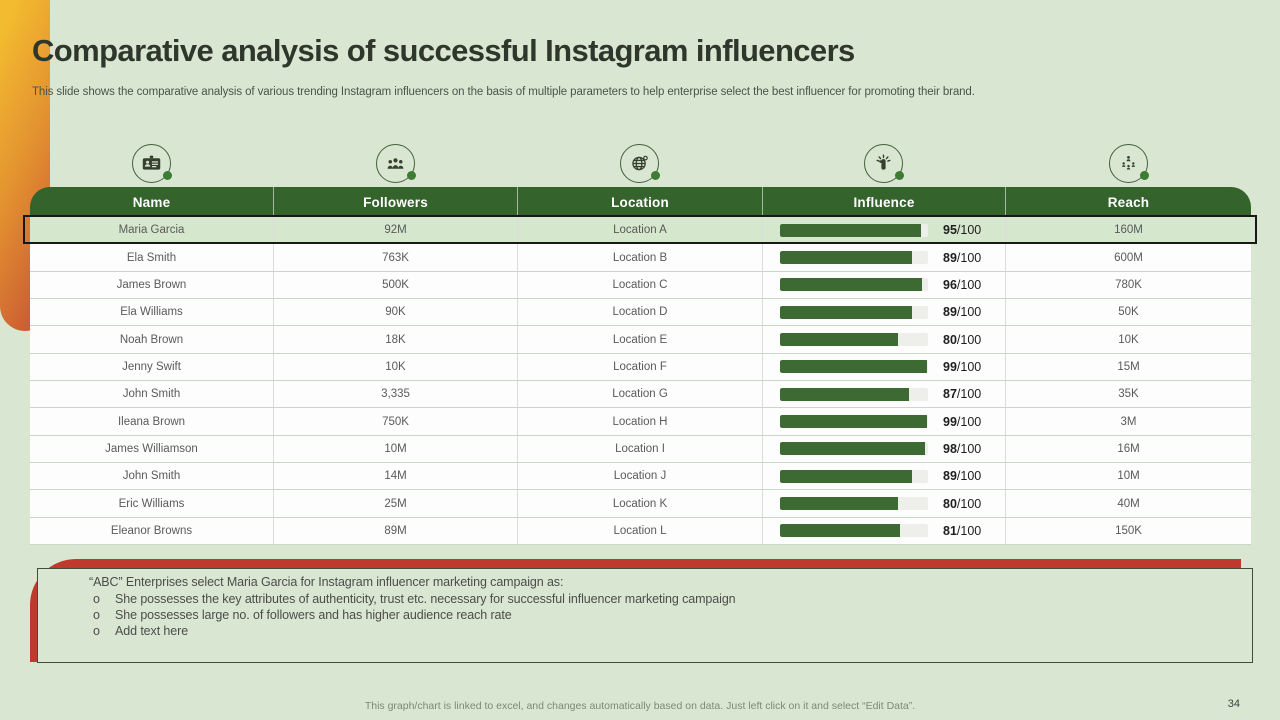 Image resolution: width=1280 pixels, height=720 pixels. Describe the element at coordinates (395, 312) in the screenshot. I see `cell-followers: 90K` at that location.